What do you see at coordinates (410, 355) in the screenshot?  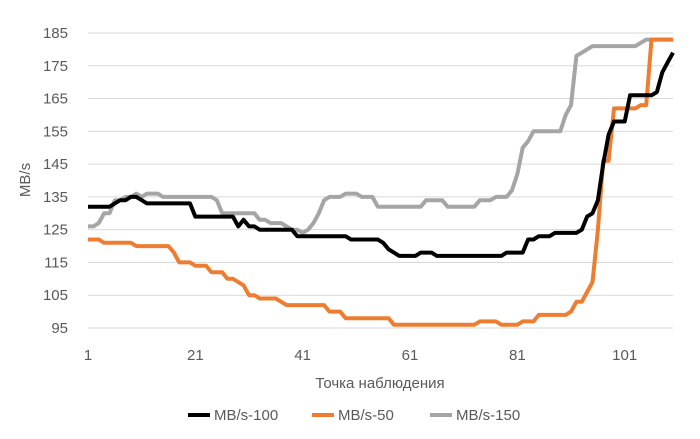 I see `x-tick-label: 61` at bounding box center [410, 355].